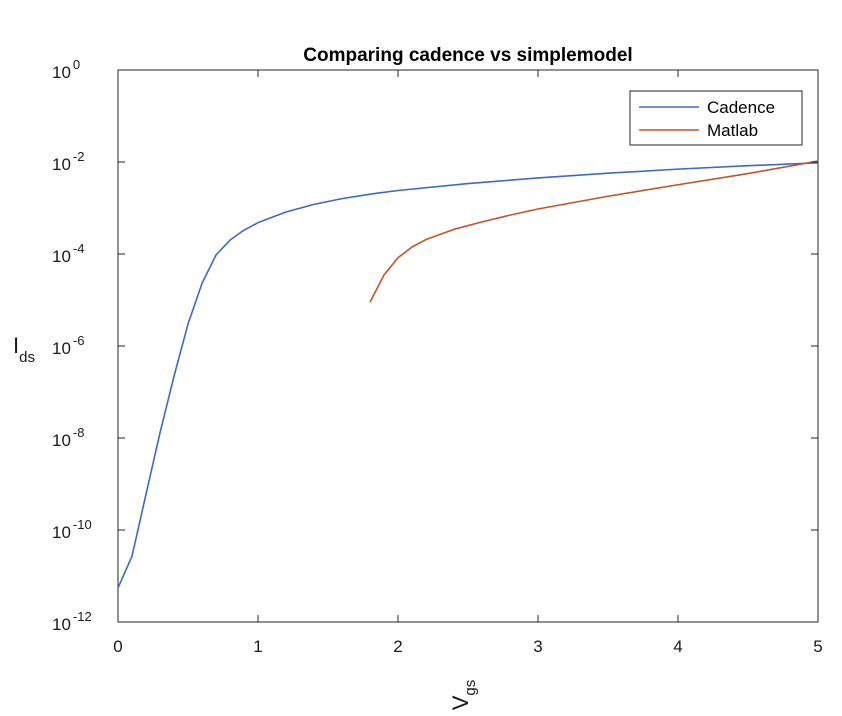 The height and width of the screenshot is (716, 842). Describe the element at coordinates (741, 107) in the screenshot. I see `legend-label-cadence: Cadence` at that location.